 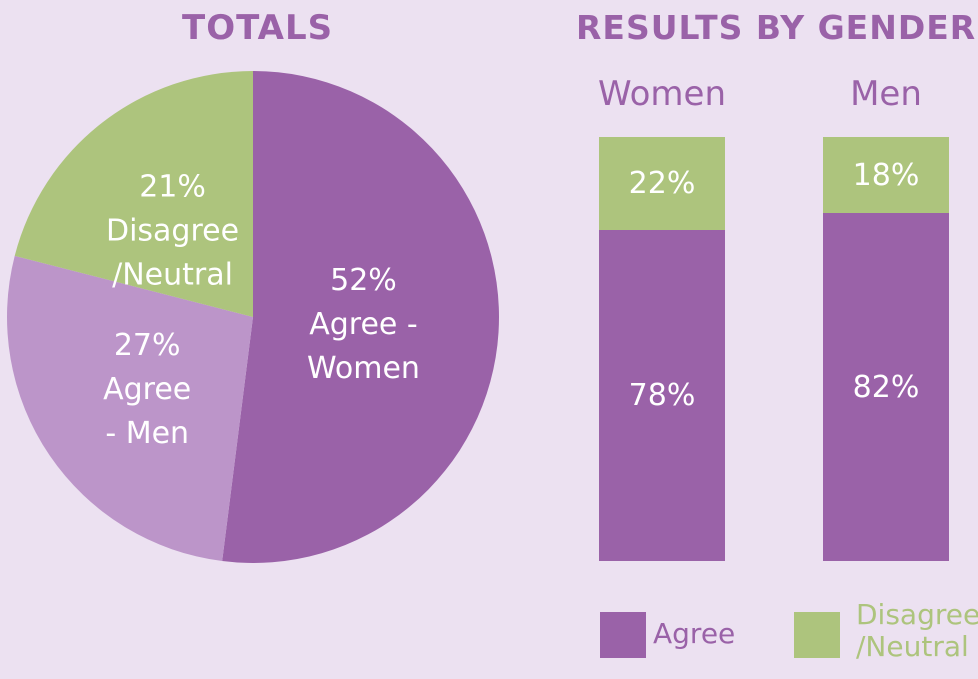 What do you see at coordinates (661, 94) in the screenshot?
I see `category-label-women: Women` at bounding box center [661, 94].